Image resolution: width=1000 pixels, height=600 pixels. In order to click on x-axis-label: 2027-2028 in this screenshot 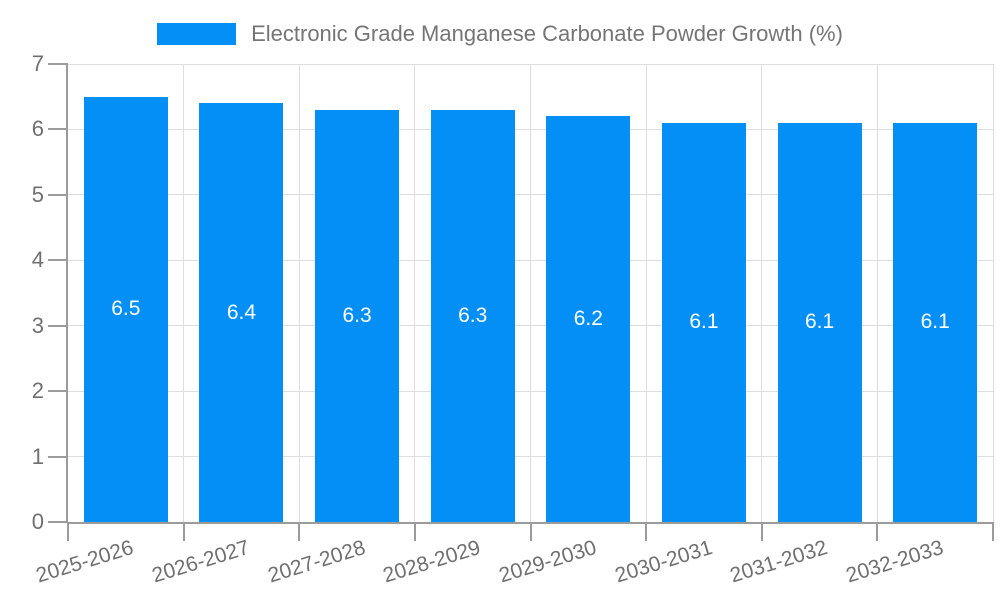, I will do `click(316, 562)`.